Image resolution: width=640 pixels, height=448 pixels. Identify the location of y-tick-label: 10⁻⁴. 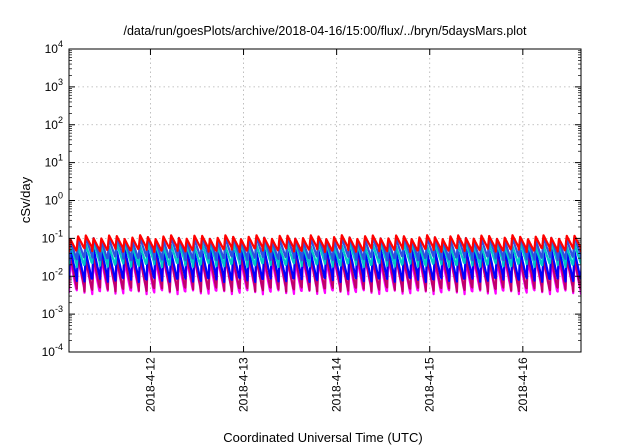
(52, 350).